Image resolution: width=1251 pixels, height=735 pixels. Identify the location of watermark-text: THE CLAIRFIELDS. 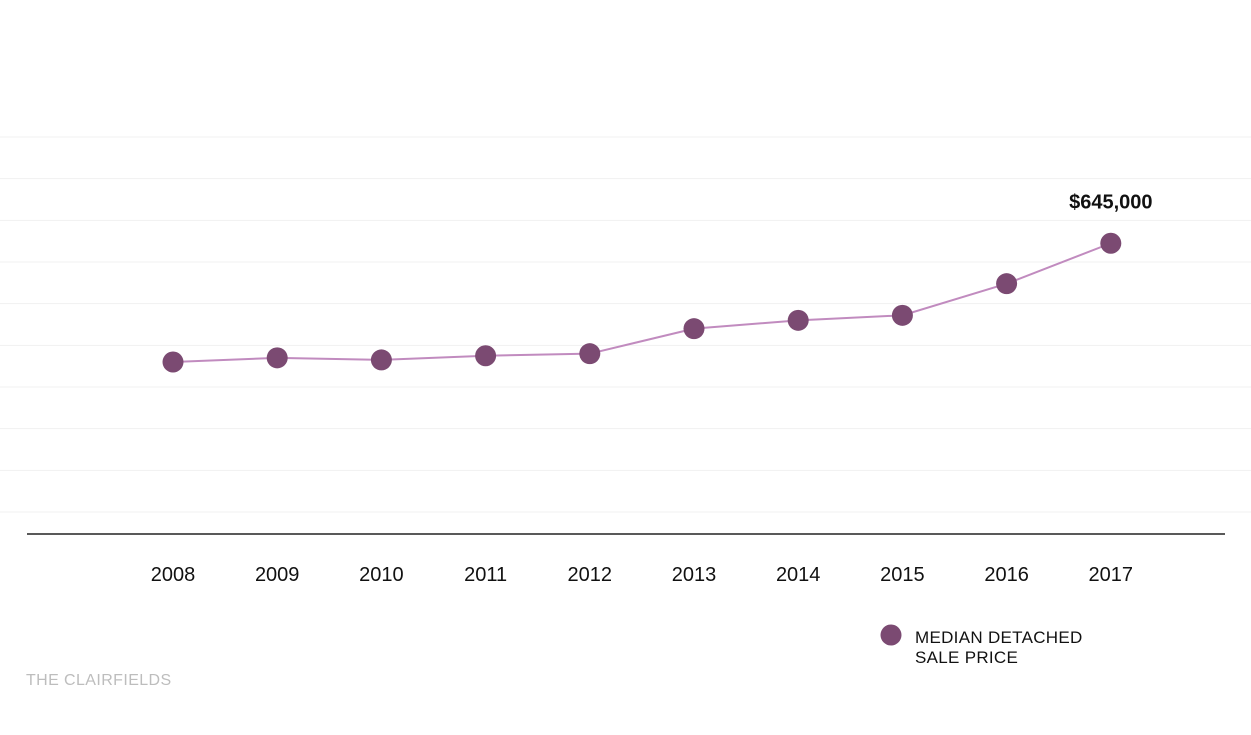
(99, 680).